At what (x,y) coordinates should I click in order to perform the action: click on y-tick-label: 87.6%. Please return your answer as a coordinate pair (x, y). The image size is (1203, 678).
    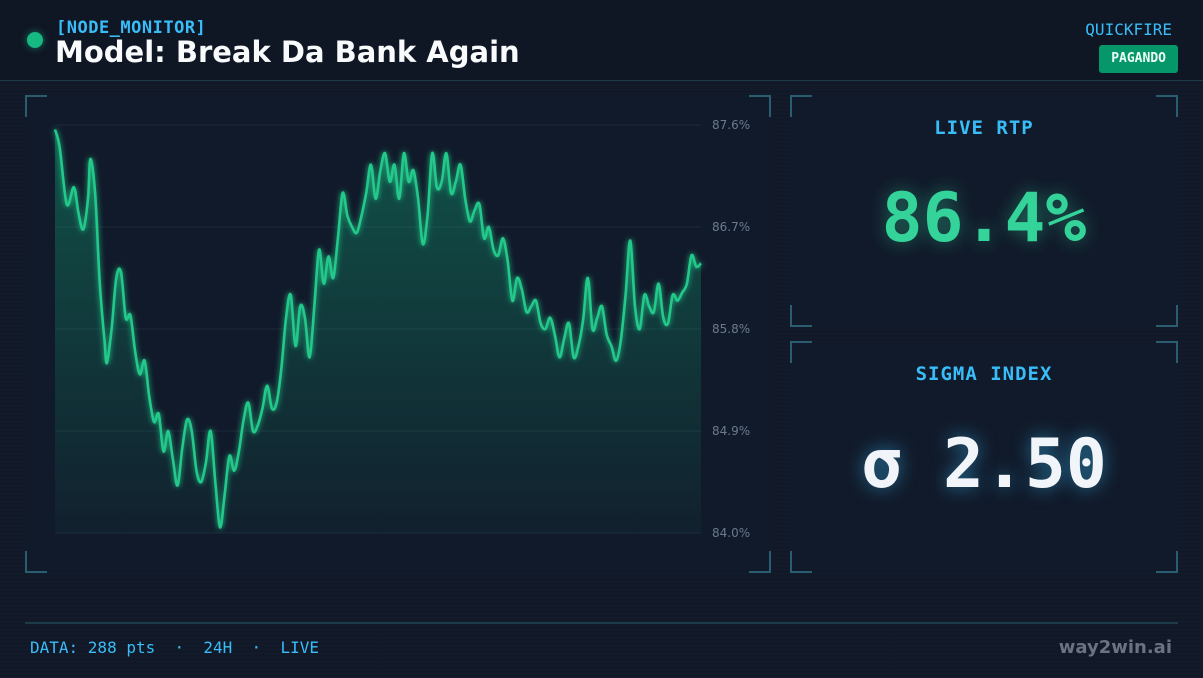
    Looking at the image, I should click on (731, 125).